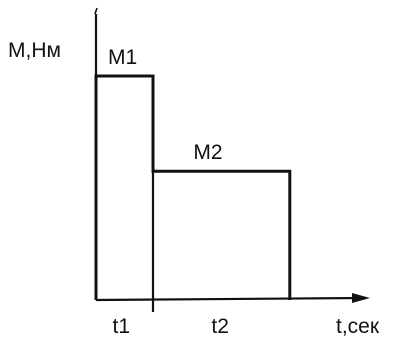  What do you see at coordinates (220, 326) in the screenshot?
I see `duration-label-t2: t2` at bounding box center [220, 326].